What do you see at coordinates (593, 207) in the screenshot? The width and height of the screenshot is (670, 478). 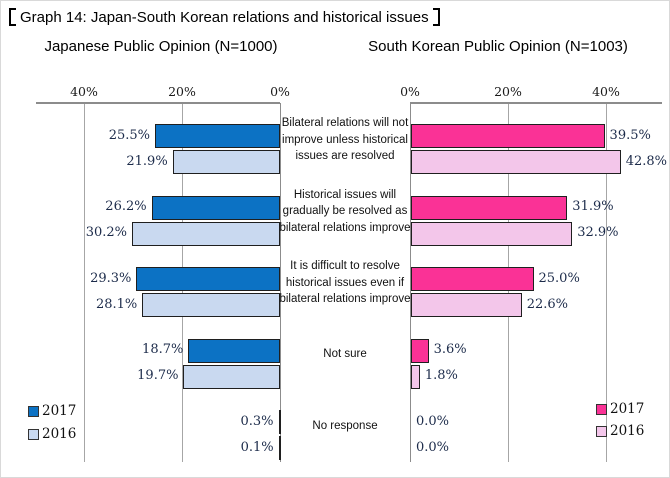 I see `value-label: 31.9%` at bounding box center [593, 207].